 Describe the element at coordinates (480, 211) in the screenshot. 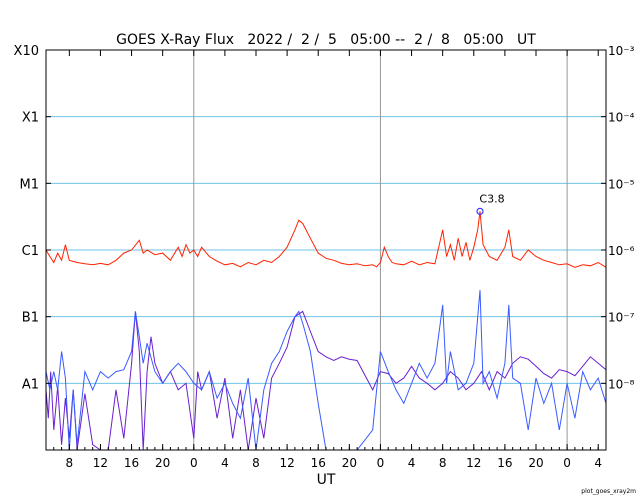

I see `peak-marker` at that location.